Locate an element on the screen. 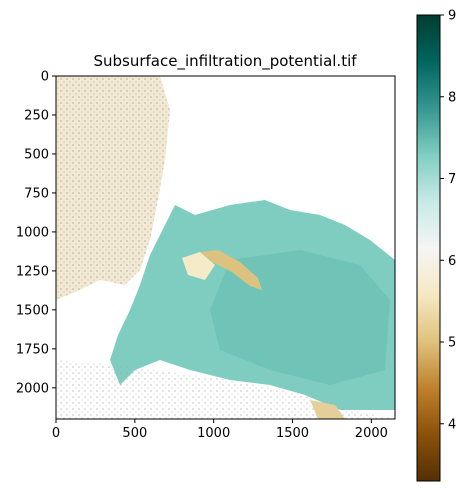 This screenshot has width=468, height=490. colorbar-tick-label: 9 is located at coordinates (452, 16).